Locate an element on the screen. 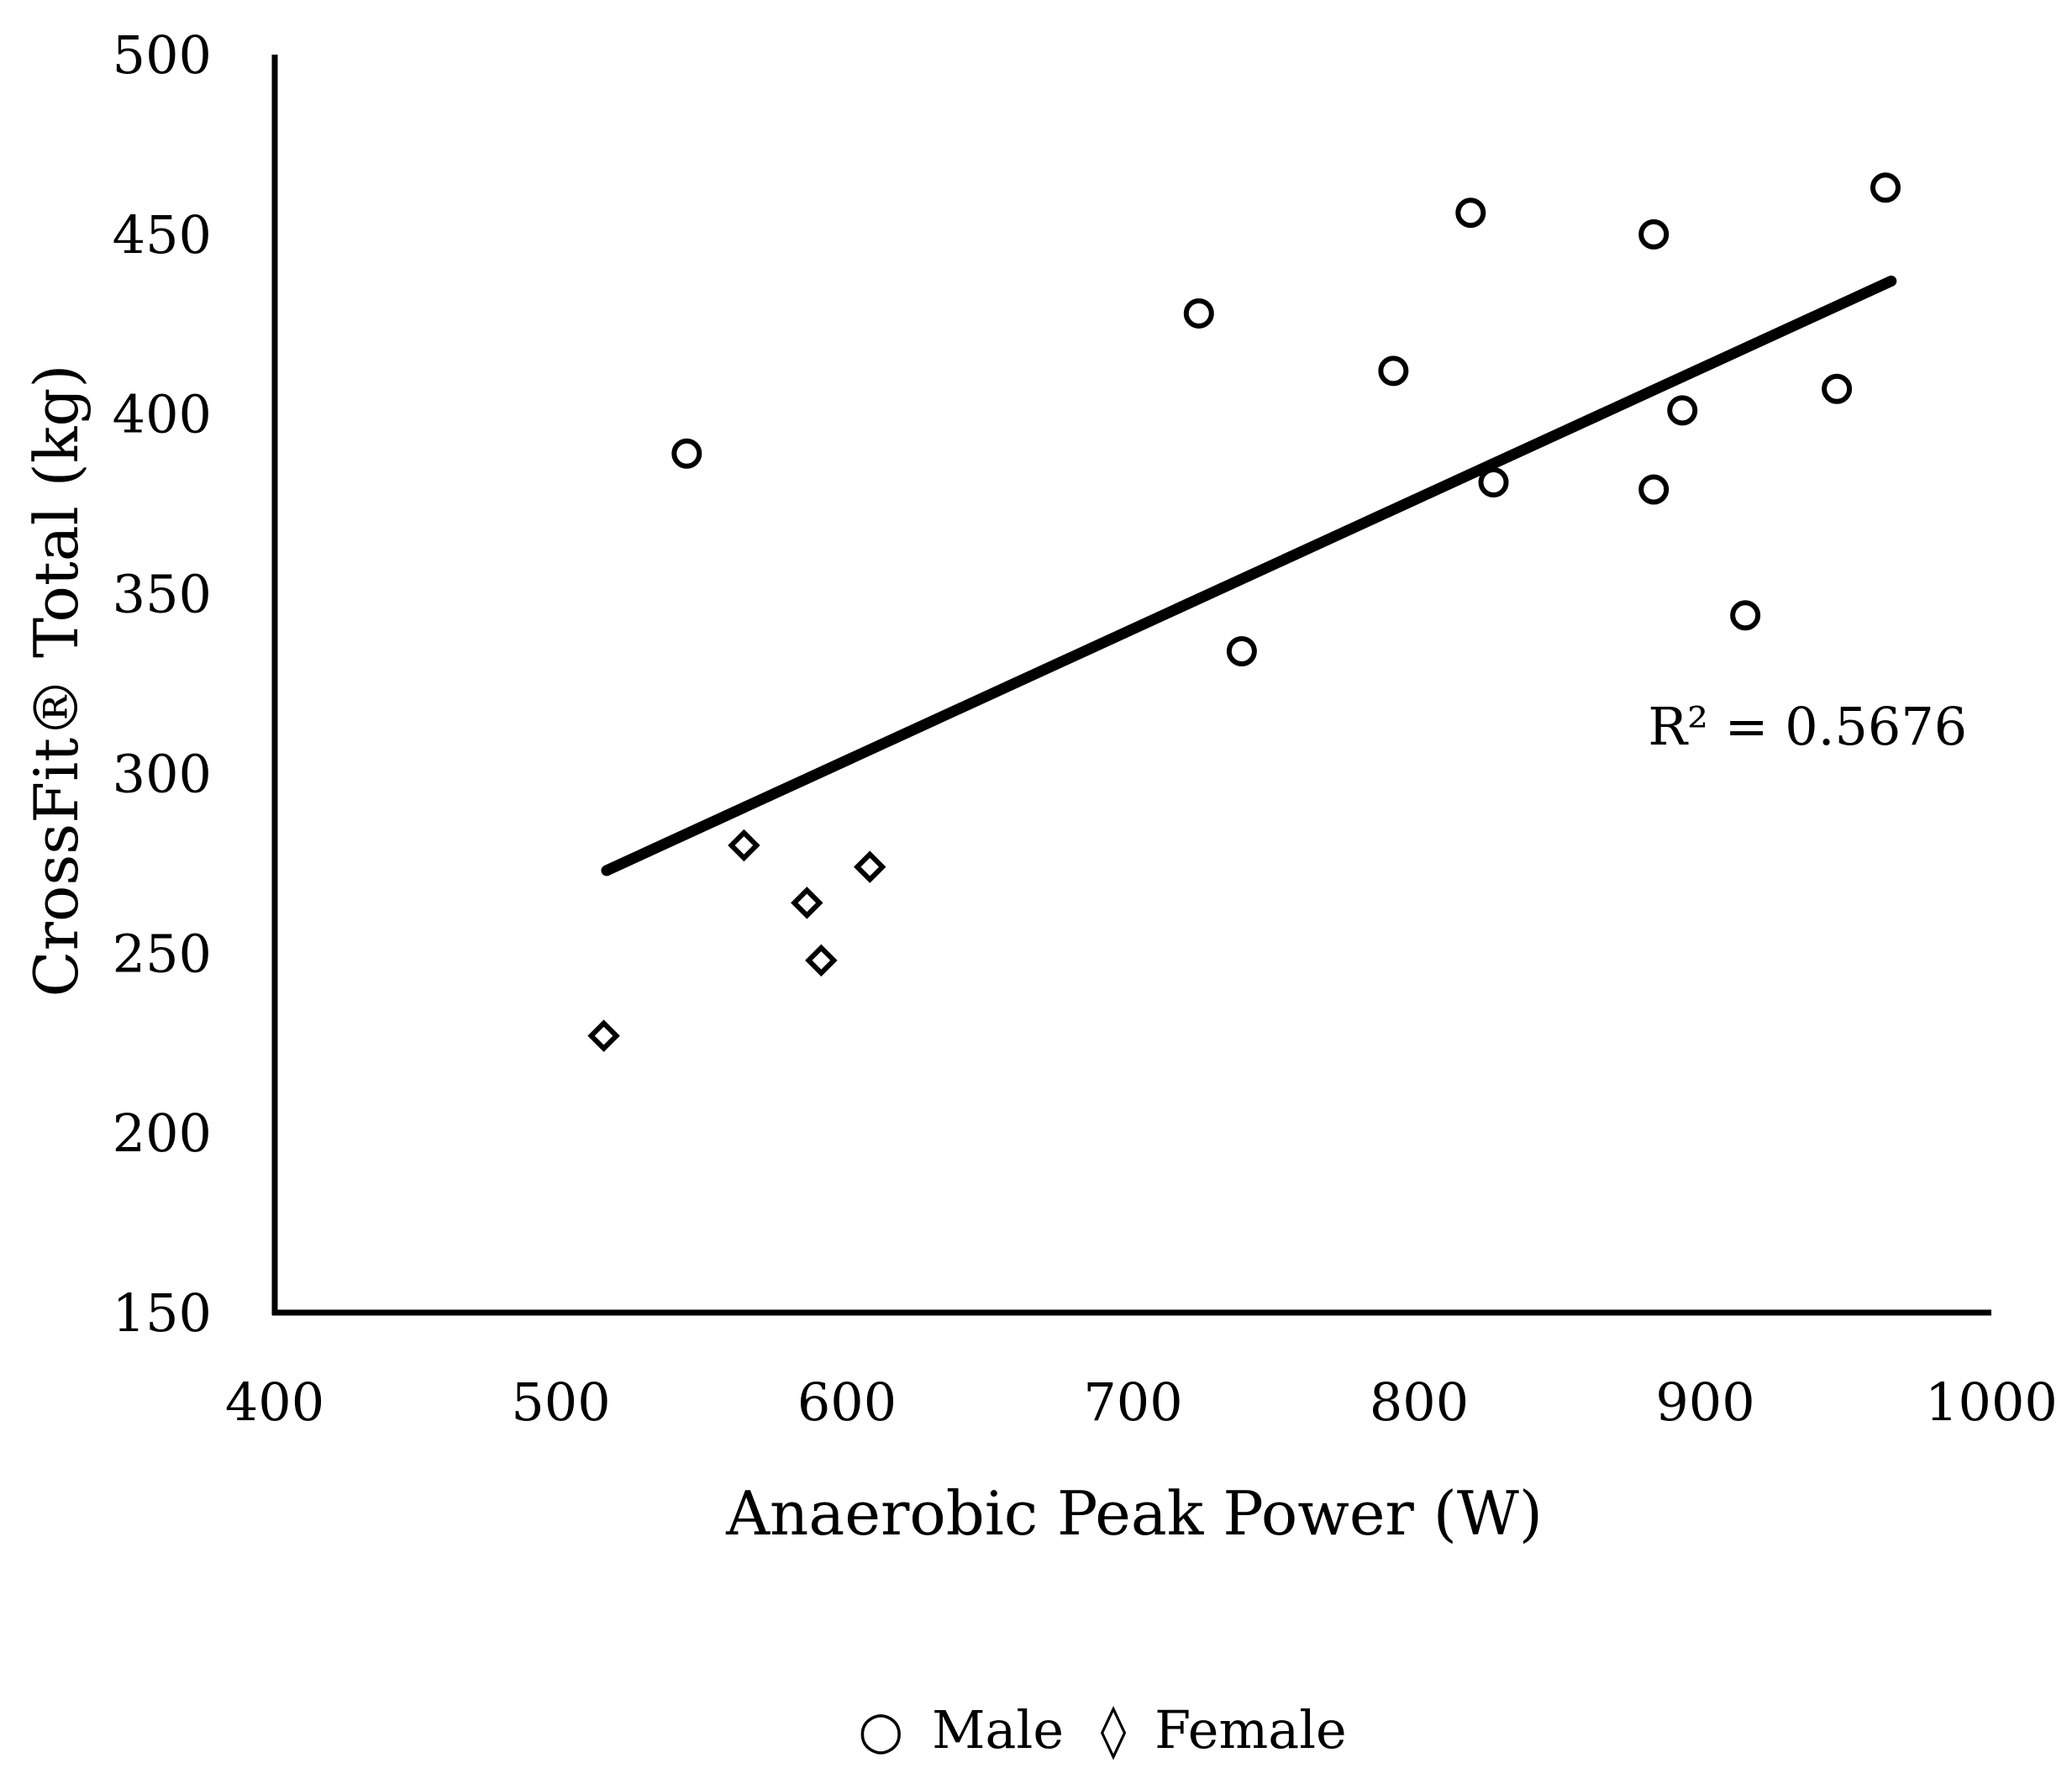 The height and width of the screenshot is (1779, 2072). legend: ○ Male ◊ Female is located at coordinates (1102, 1730).